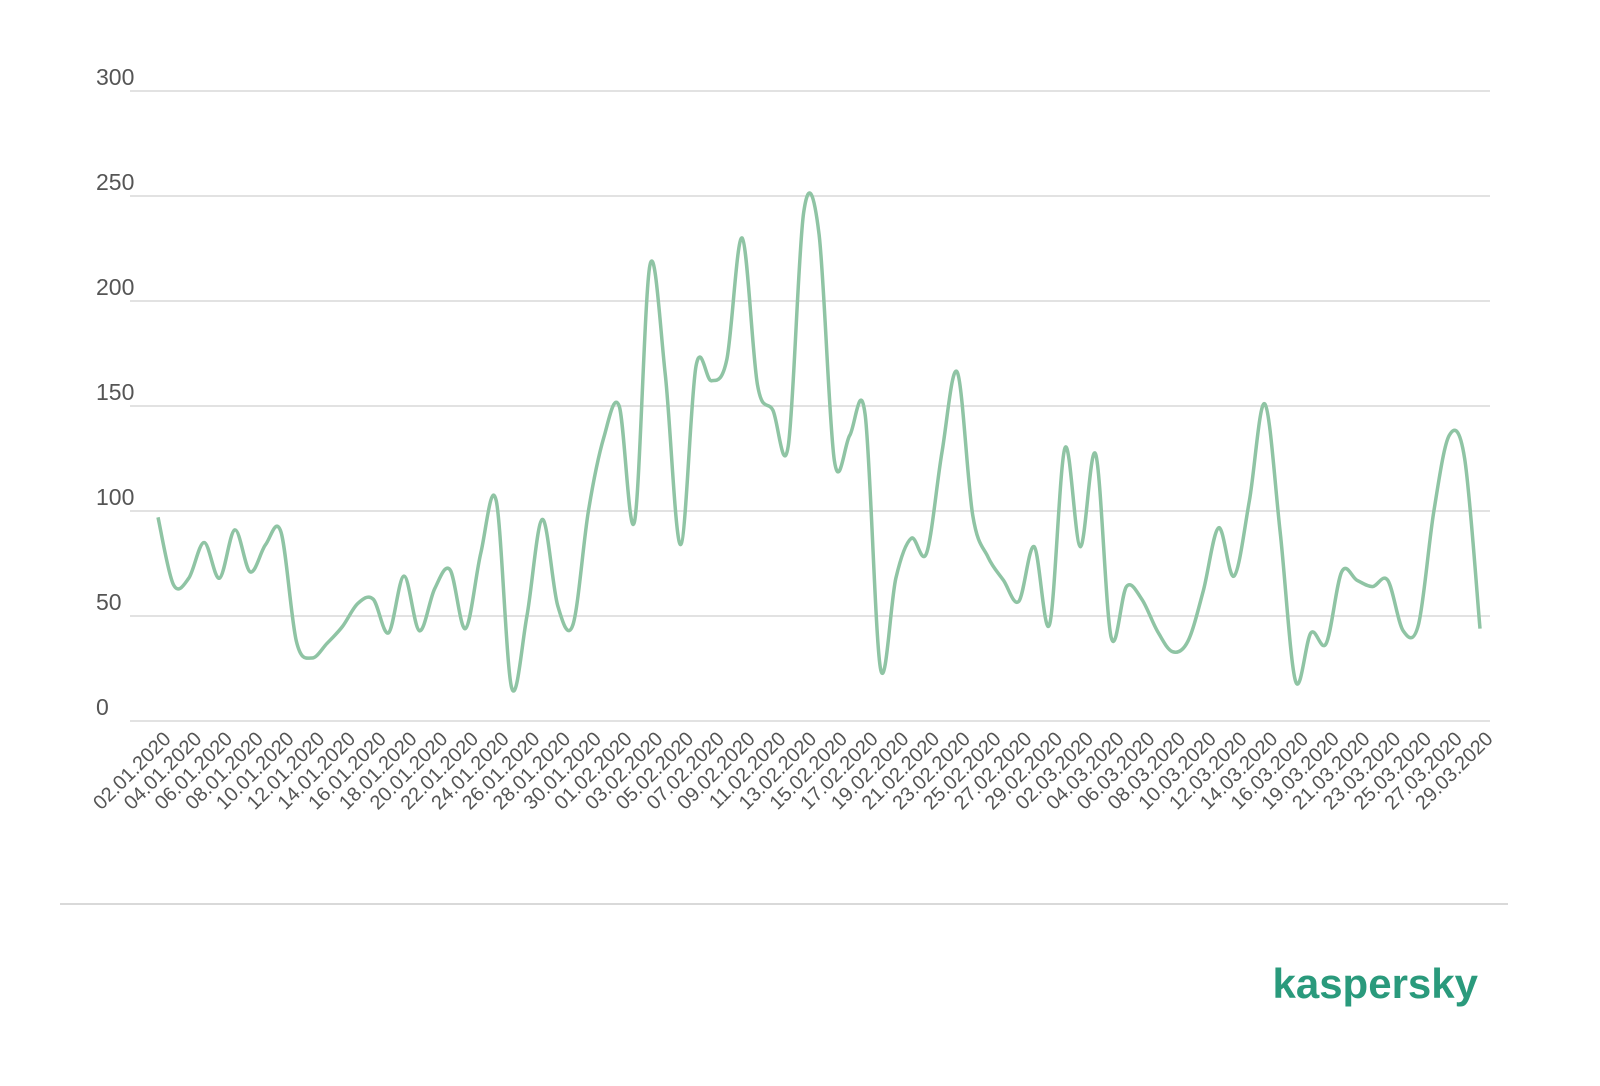  Describe the element at coordinates (102, 707) in the screenshot. I see `y-tick-label: 0` at that location.